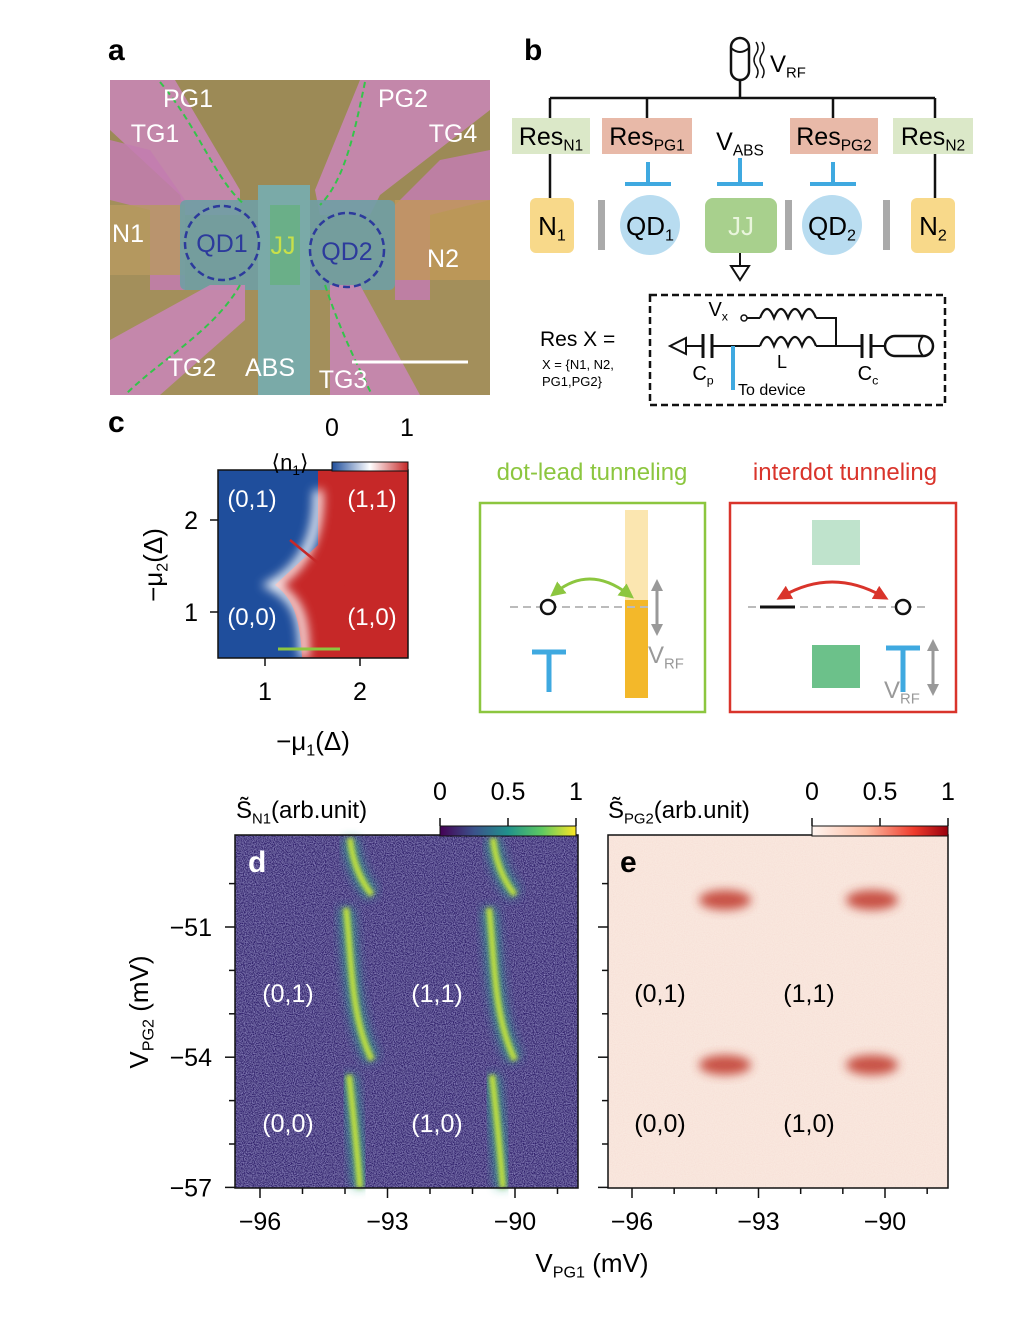 The height and width of the screenshot is (1326, 1022). Describe the element at coordinates (772, 390) in the screenshot. I see `label: To device` at that location.